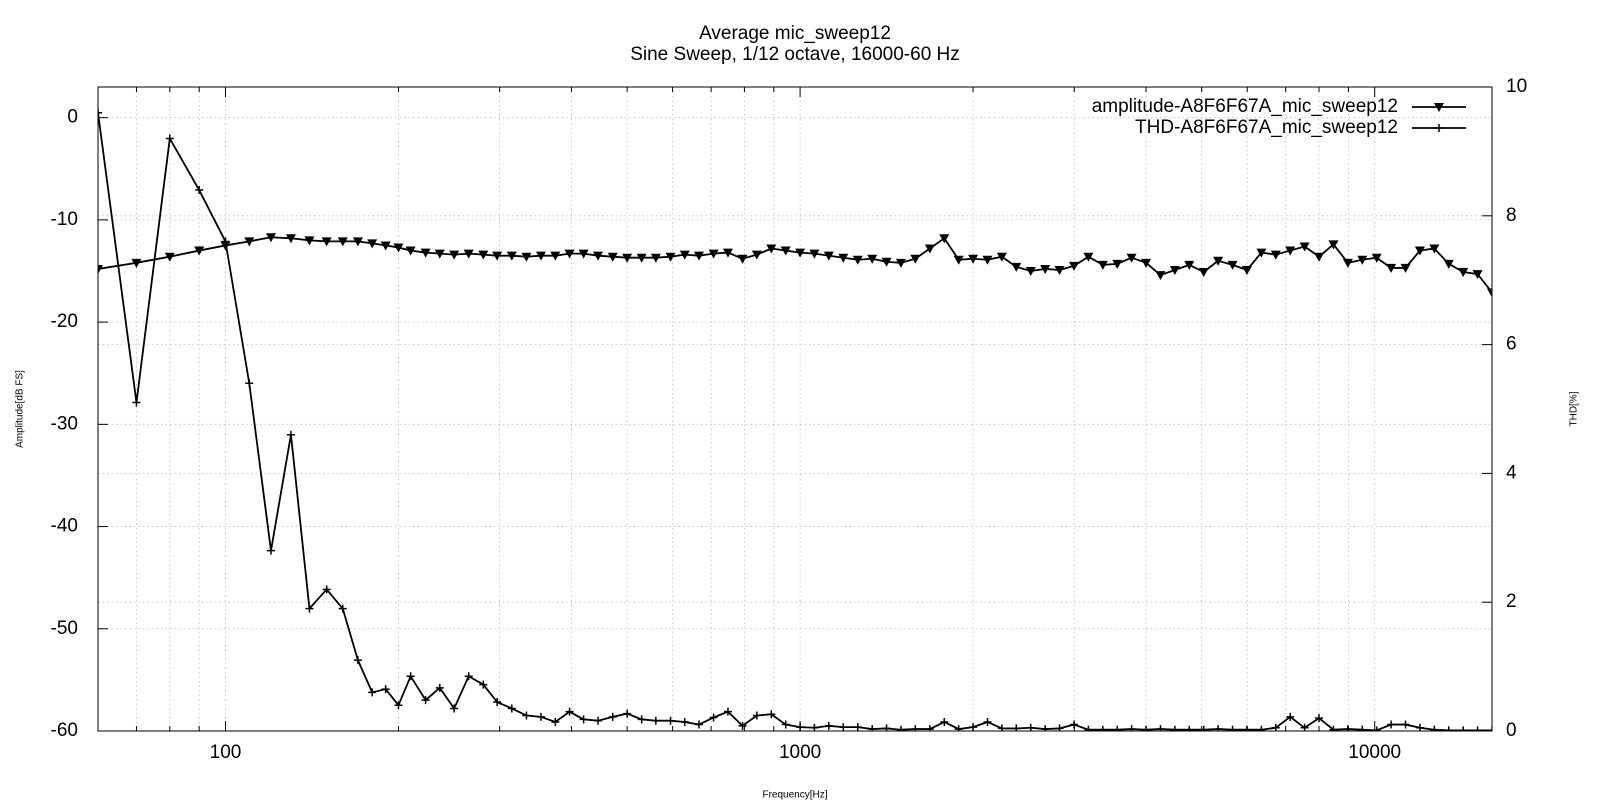 The image size is (1600, 800). I want to click on legend-label: THD-A8F6F67A_mic_sweep12, so click(1266, 127).